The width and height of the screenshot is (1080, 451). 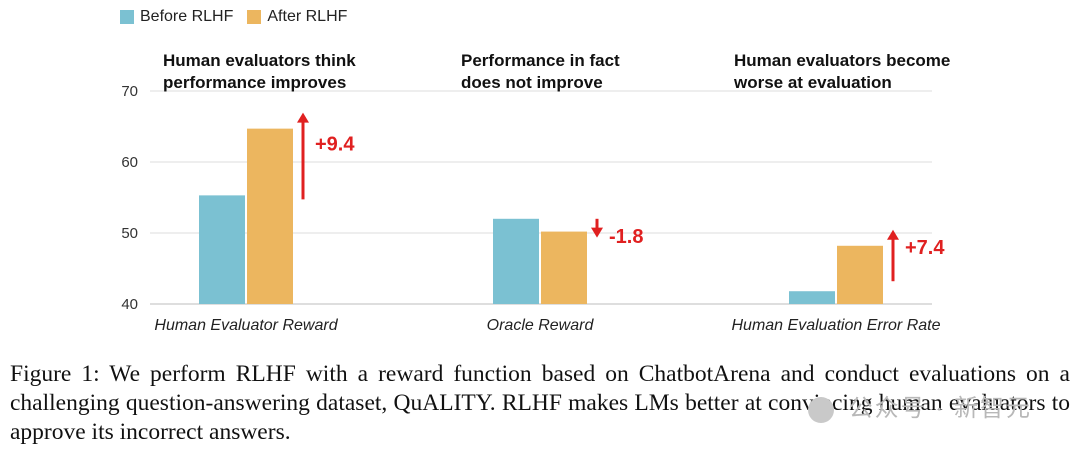 What do you see at coordinates (129, 162) in the screenshot?
I see `y-tick-label: 60` at bounding box center [129, 162].